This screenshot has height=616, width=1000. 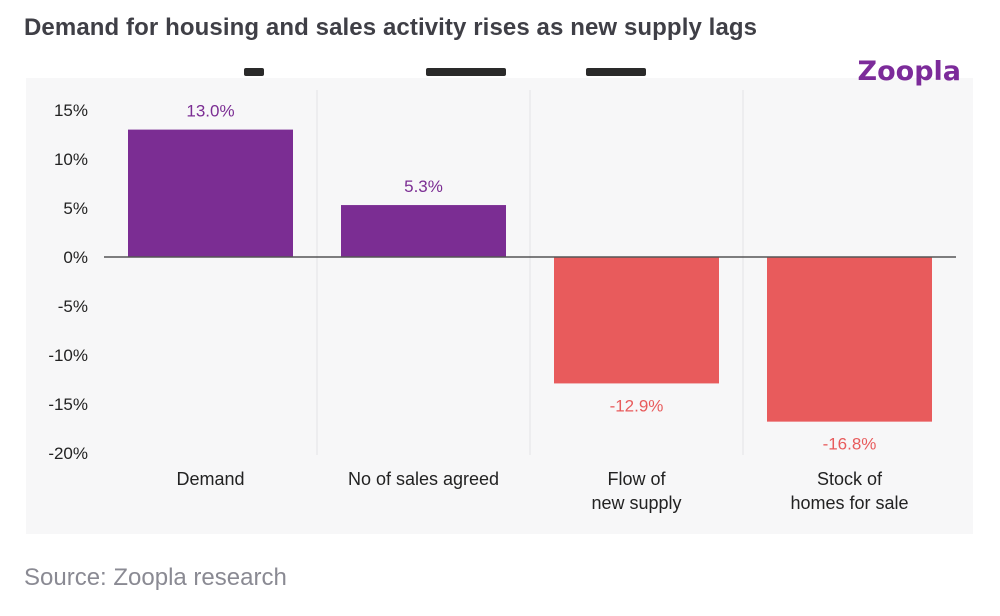 I want to click on category-label: homes for sale, so click(x=849, y=503).